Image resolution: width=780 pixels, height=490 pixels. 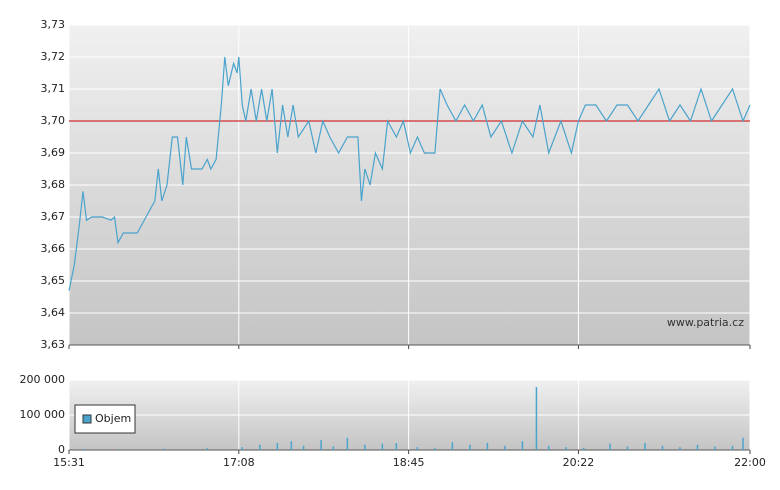 I want to click on y-tick-label: 200 000, so click(x=43, y=379).